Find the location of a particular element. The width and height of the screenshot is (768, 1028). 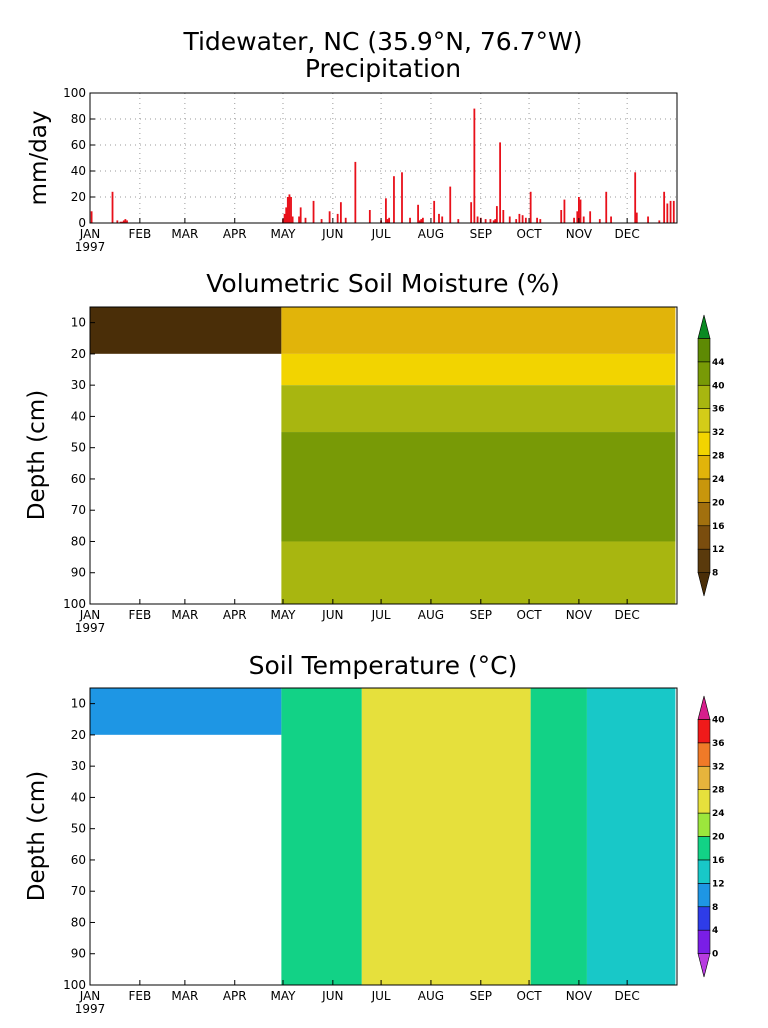

soil-temperature-yticks: 10 20 30 40 50 60 70 80 90 100 is located at coordinates (79, 844).